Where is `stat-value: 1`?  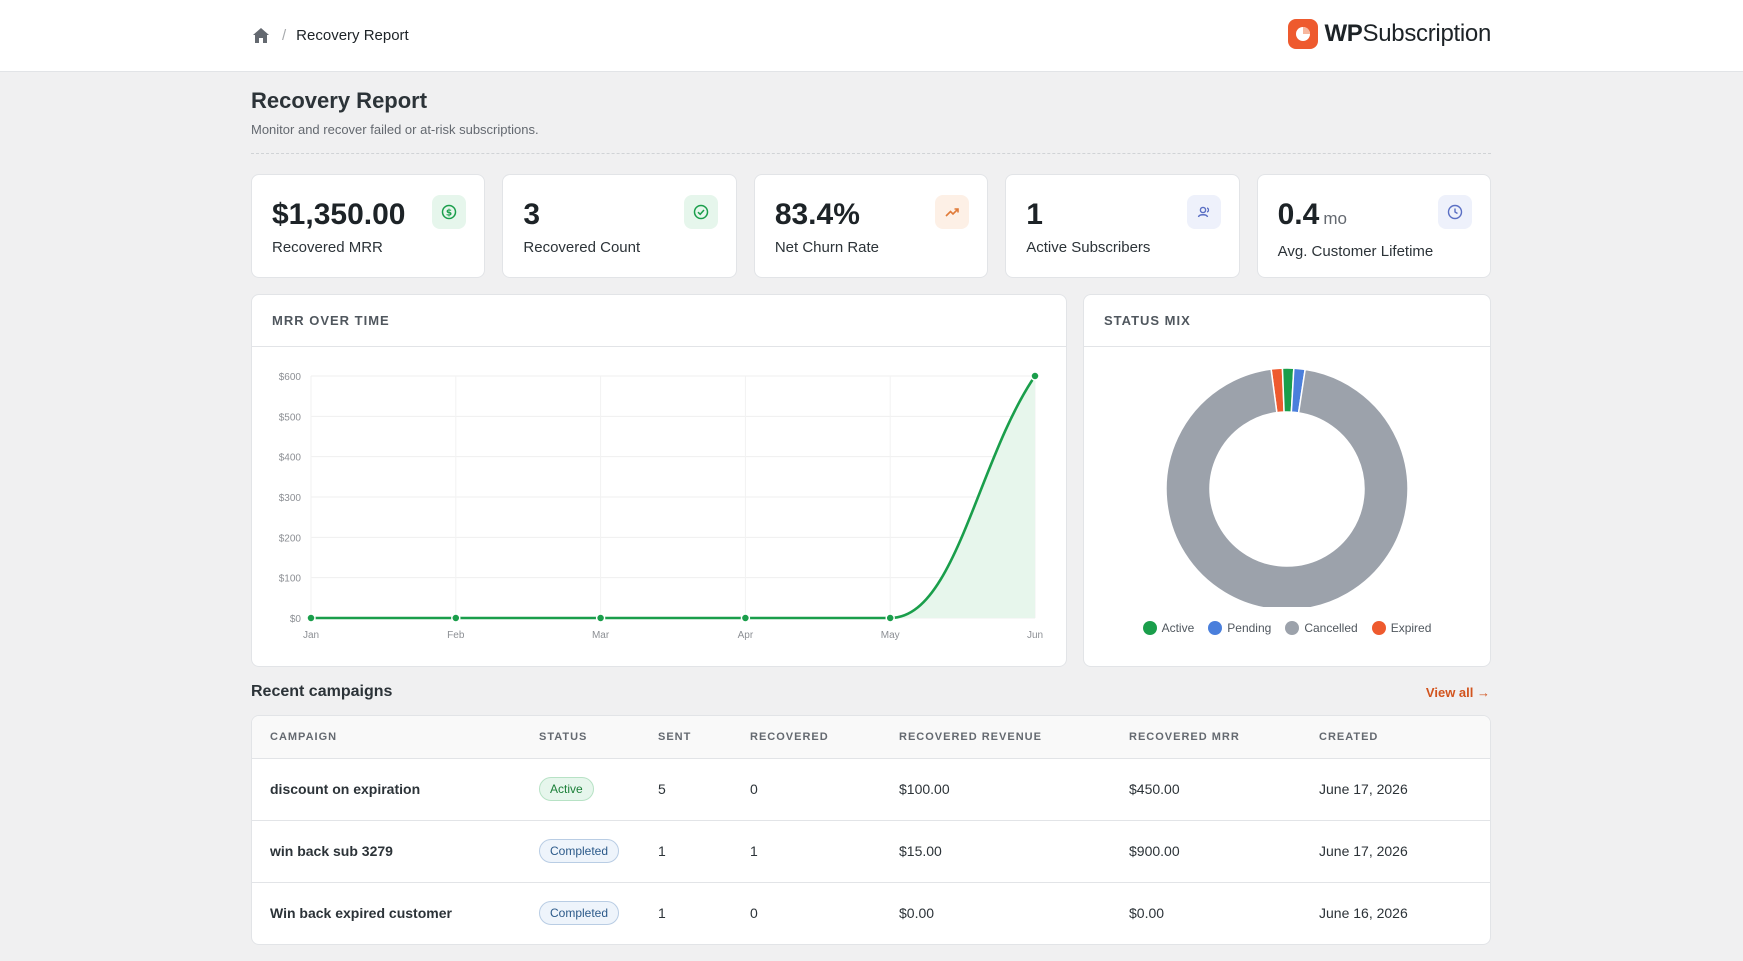
stat-value: 1 is located at coordinates (1034, 214).